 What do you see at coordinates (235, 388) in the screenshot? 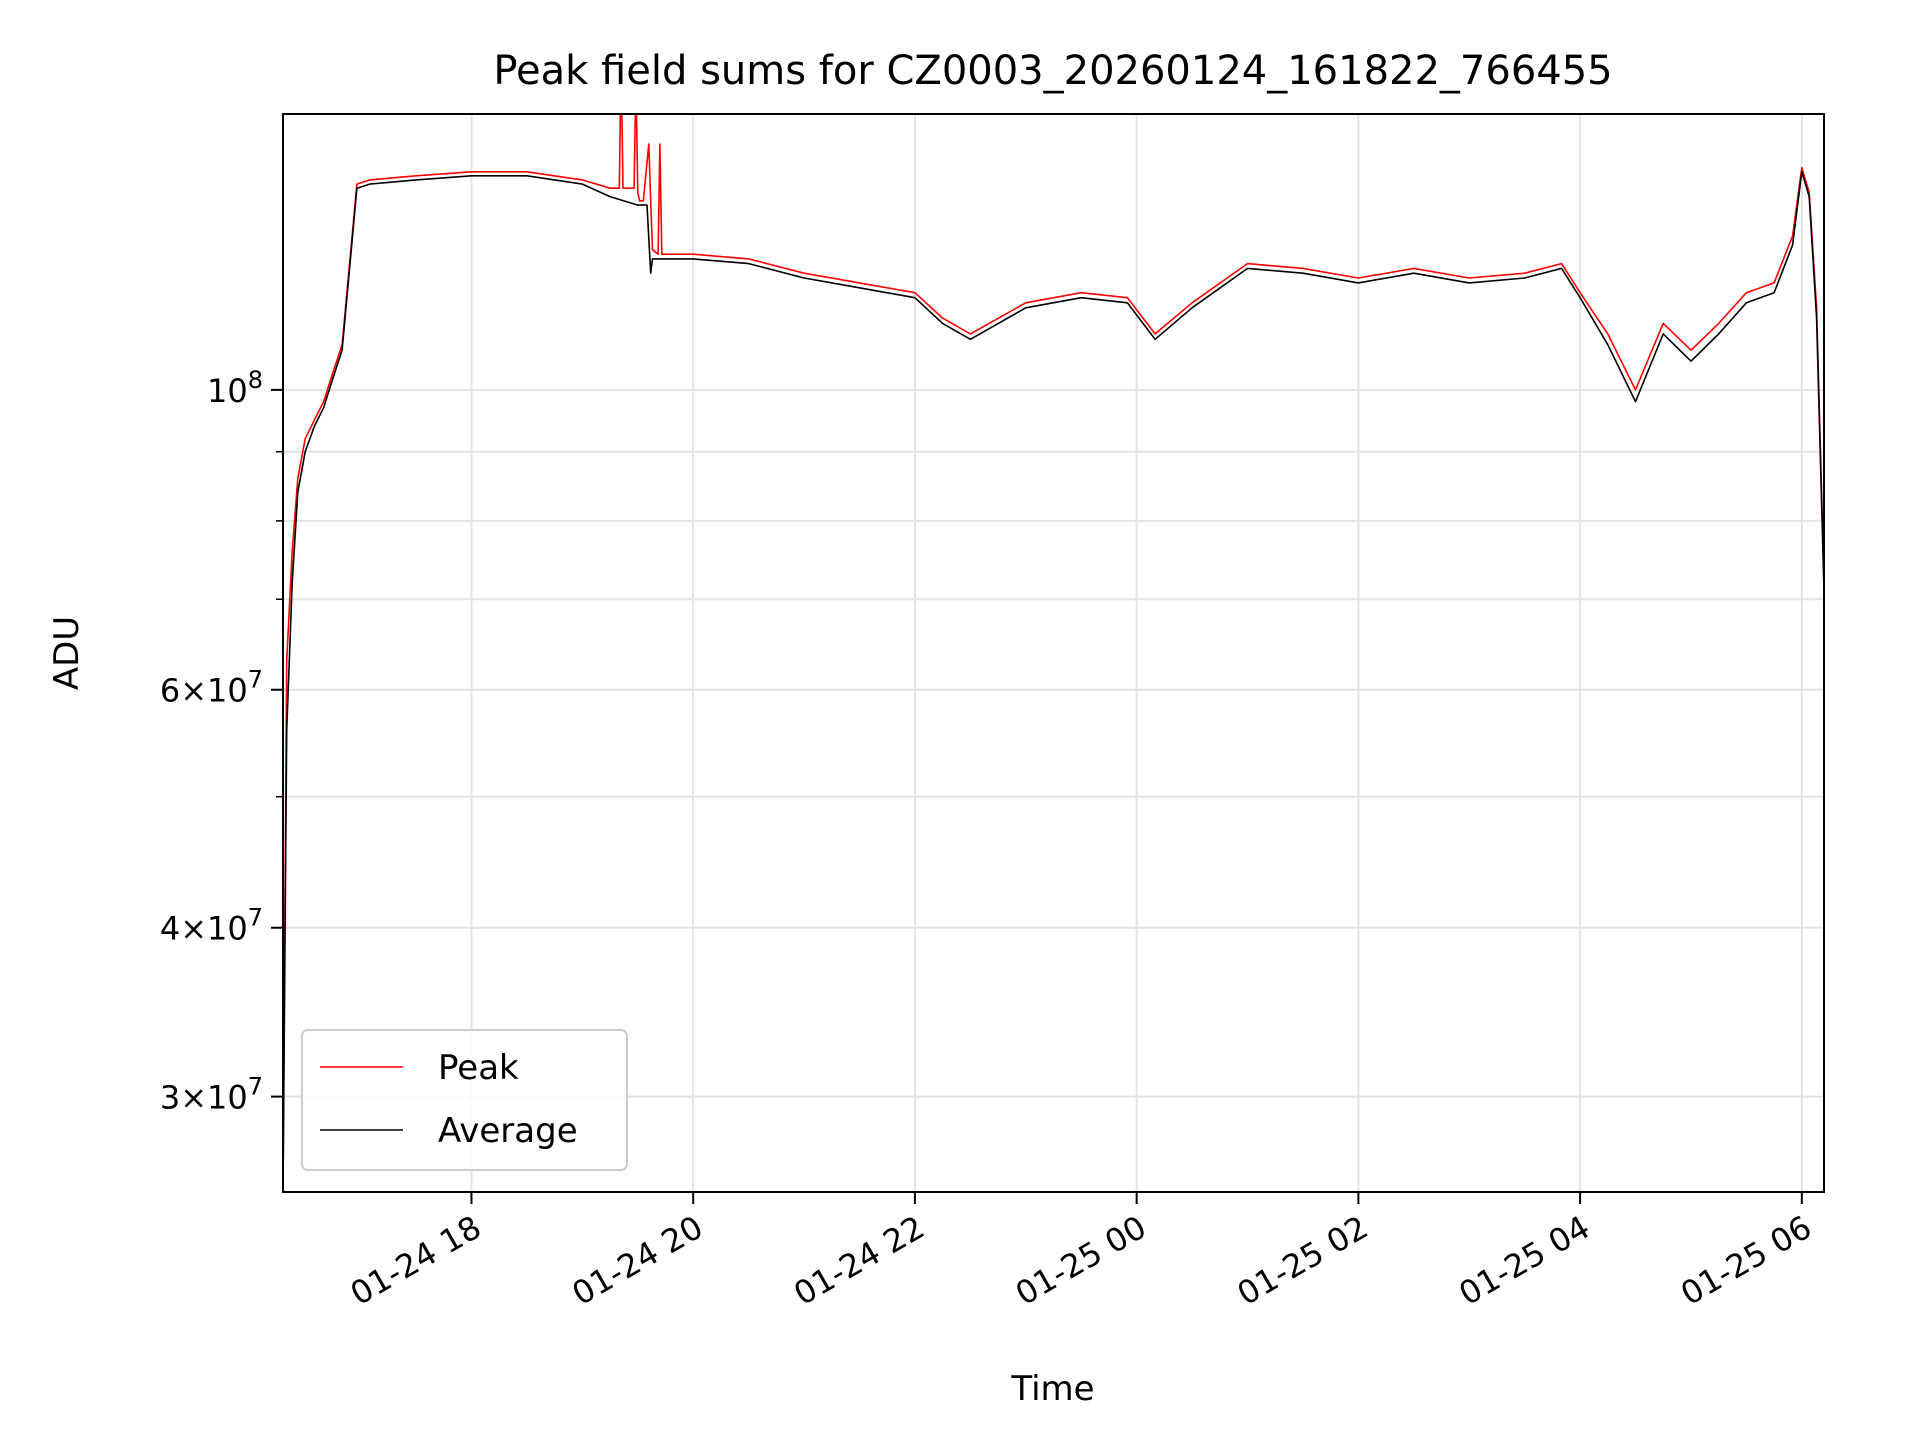
I see `y-tick-label: 108` at bounding box center [235, 388].